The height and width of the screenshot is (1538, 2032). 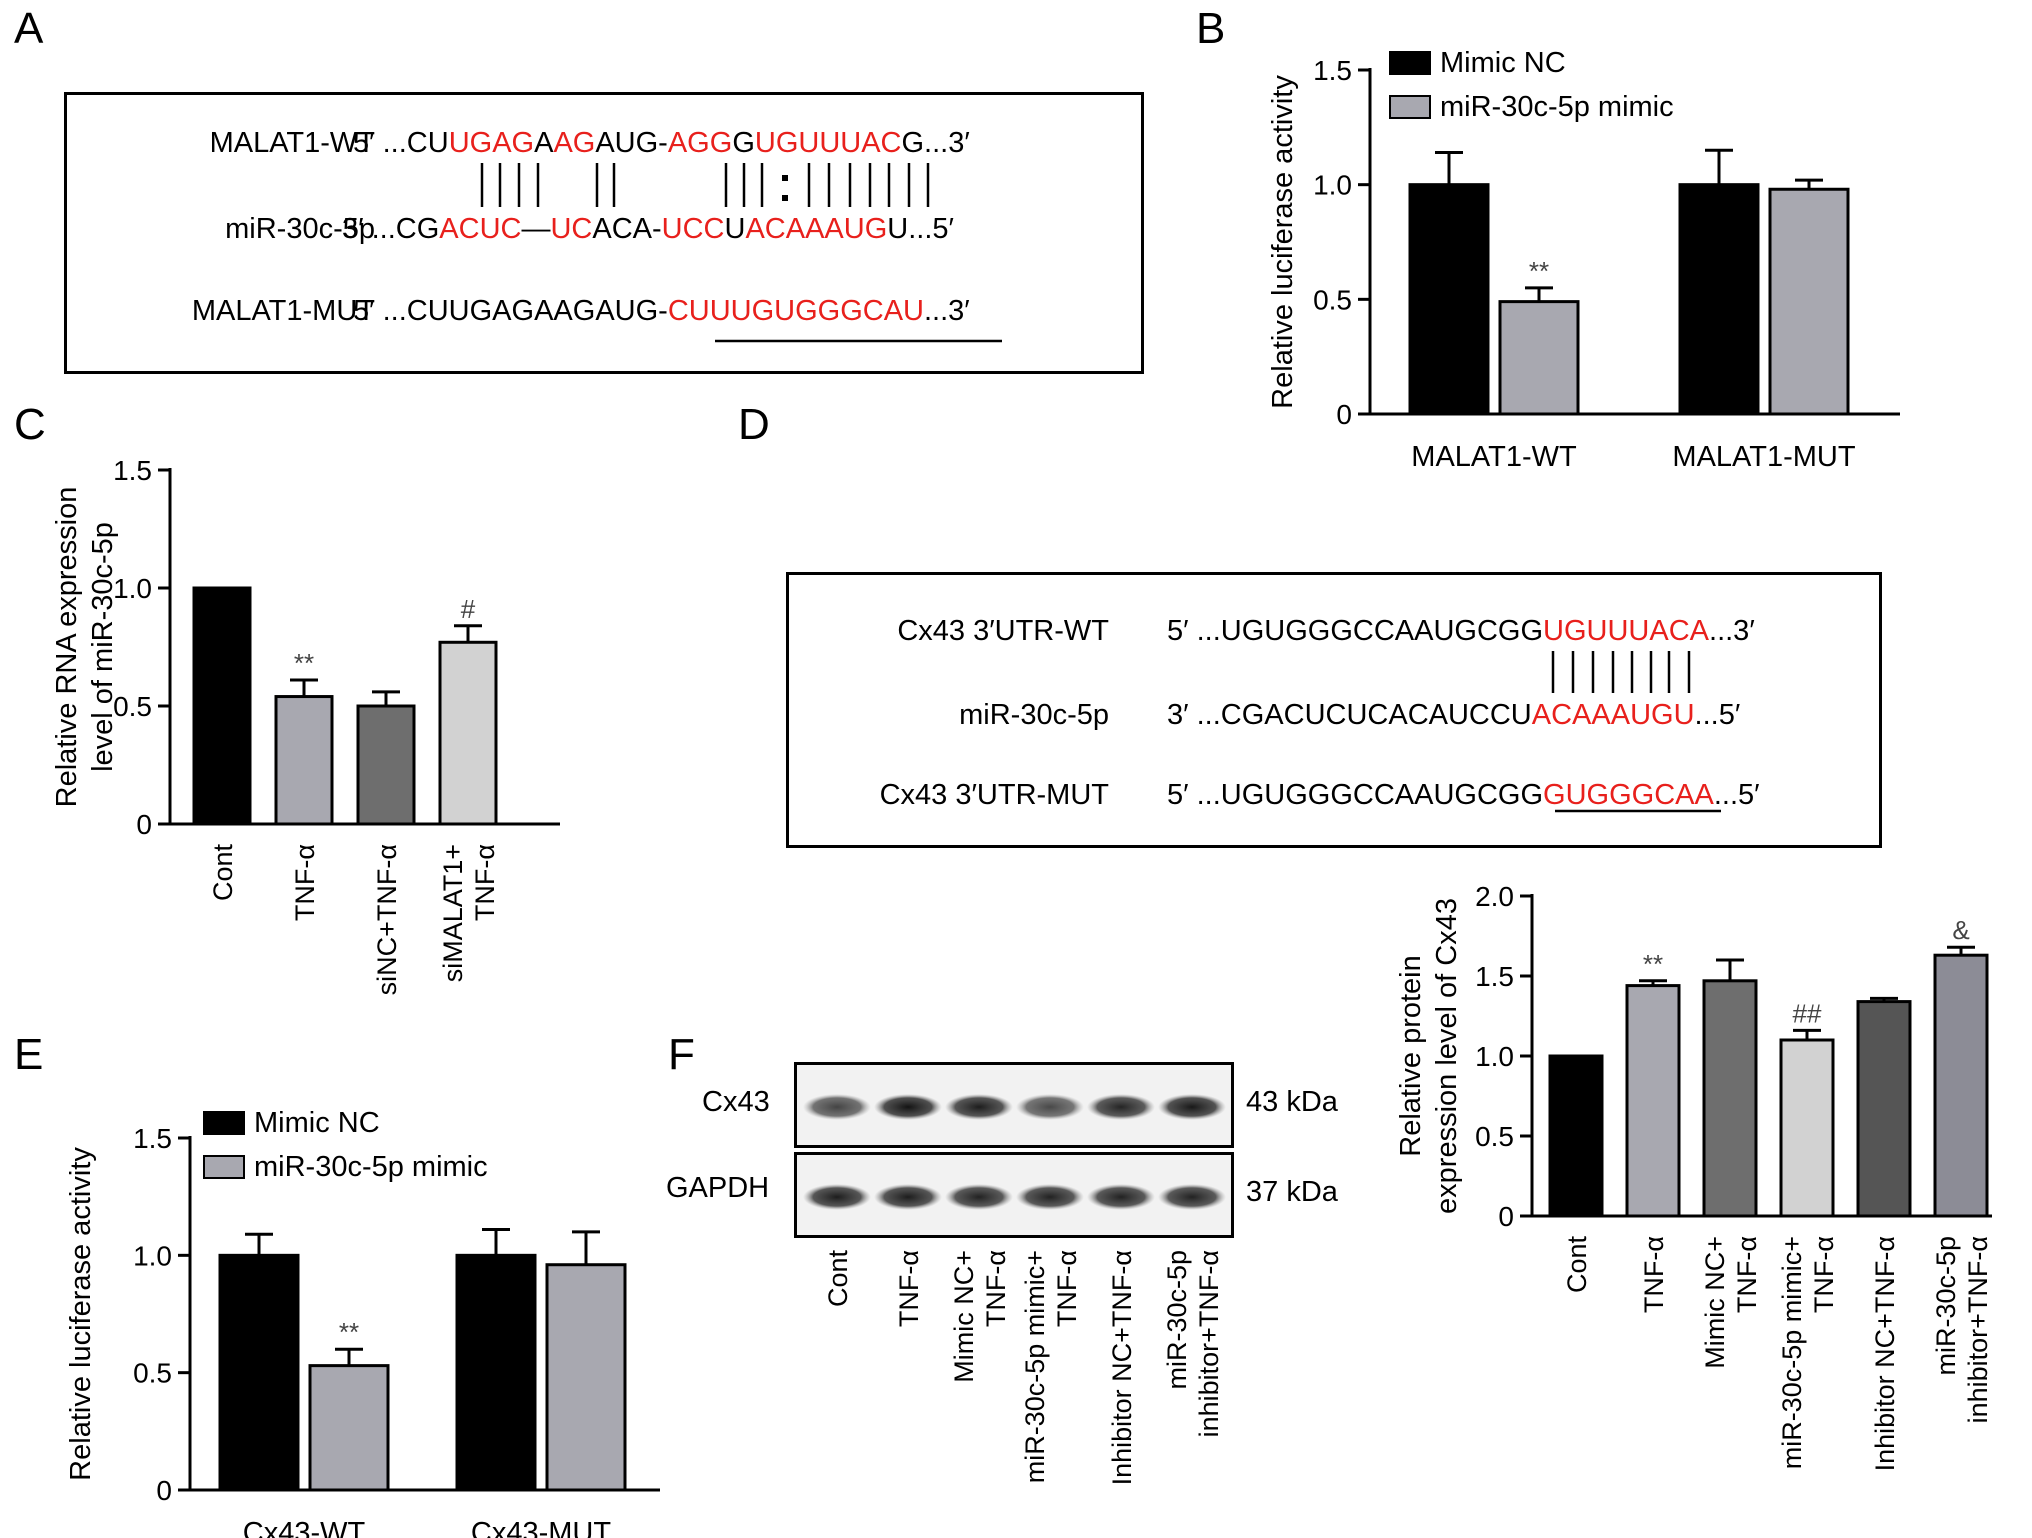 What do you see at coordinates (1193, 1343) in the screenshot?
I see `western-lane-group-5: miR-30c-5p inhibitor+TNF-α` at bounding box center [1193, 1343].